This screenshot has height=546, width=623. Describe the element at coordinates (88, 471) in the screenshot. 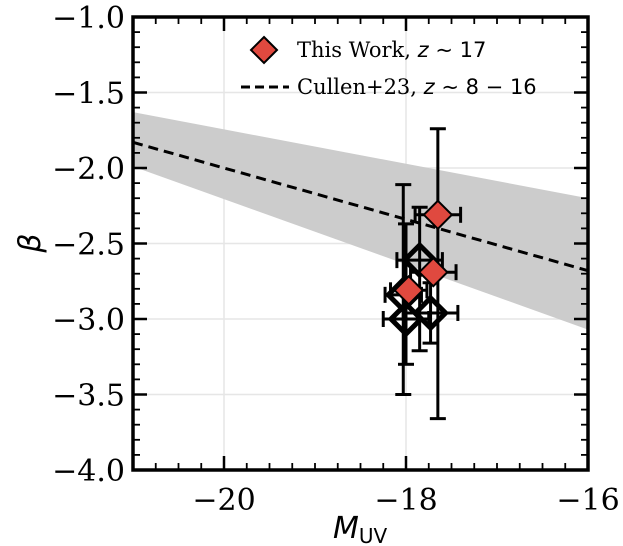

I see `y-tick-label: −4.0` at that location.